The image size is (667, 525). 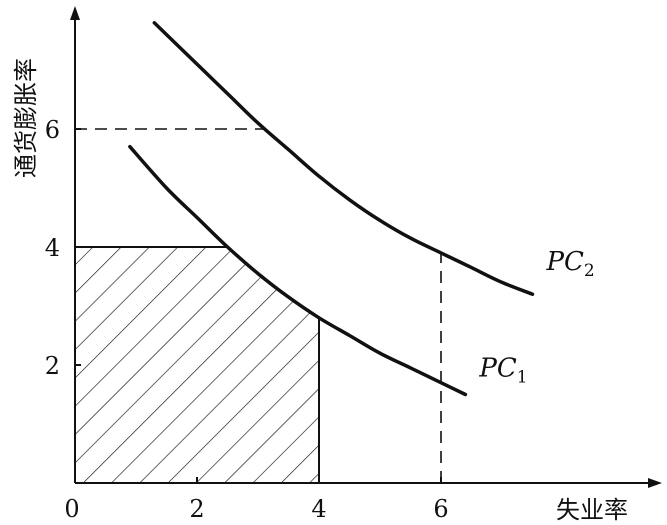 What do you see at coordinates (592, 510) in the screenshot?
I see `x-axis-label: 失业率` at bounding box center [592, 510].